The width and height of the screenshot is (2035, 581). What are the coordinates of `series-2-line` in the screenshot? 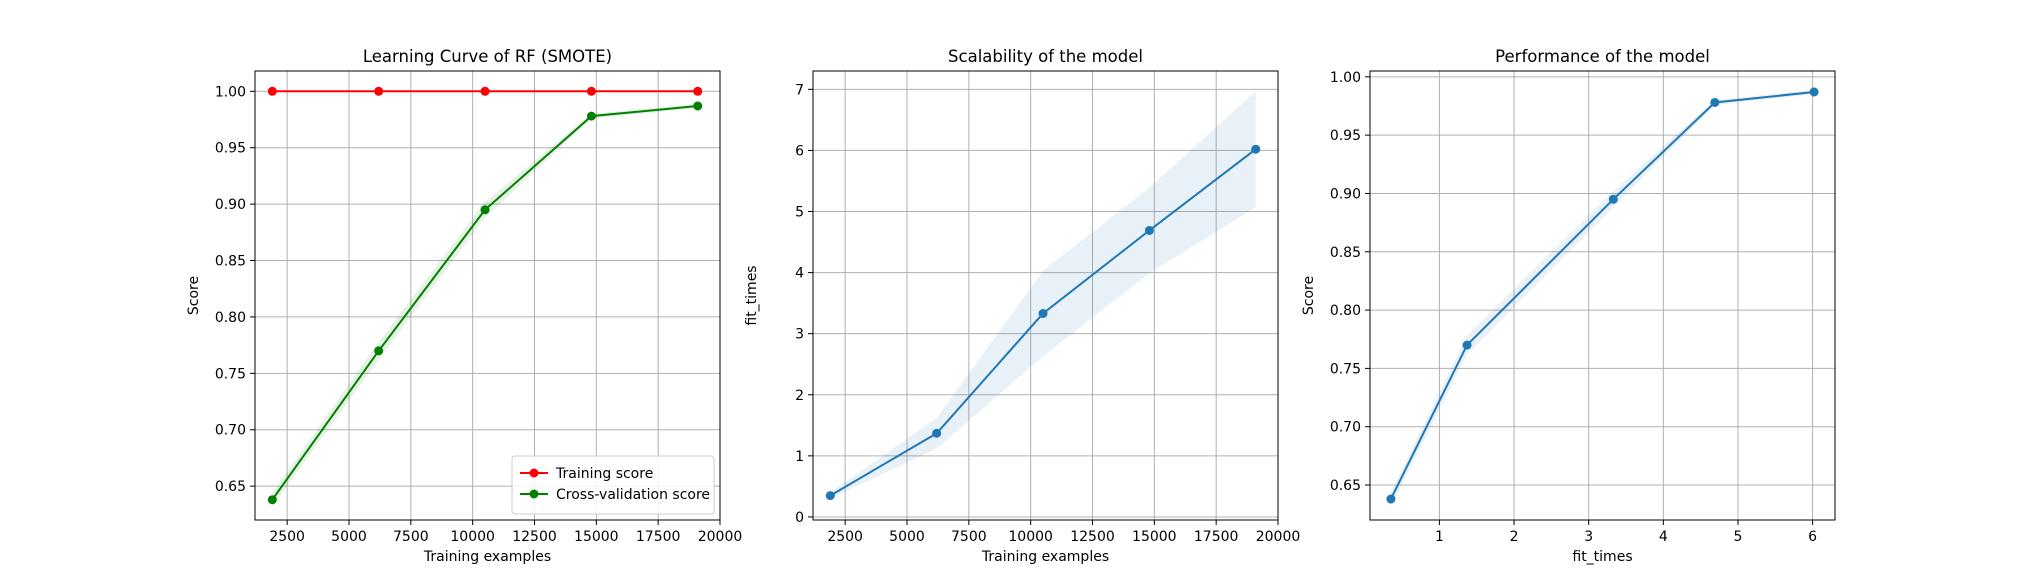 It's located at (484, 303).